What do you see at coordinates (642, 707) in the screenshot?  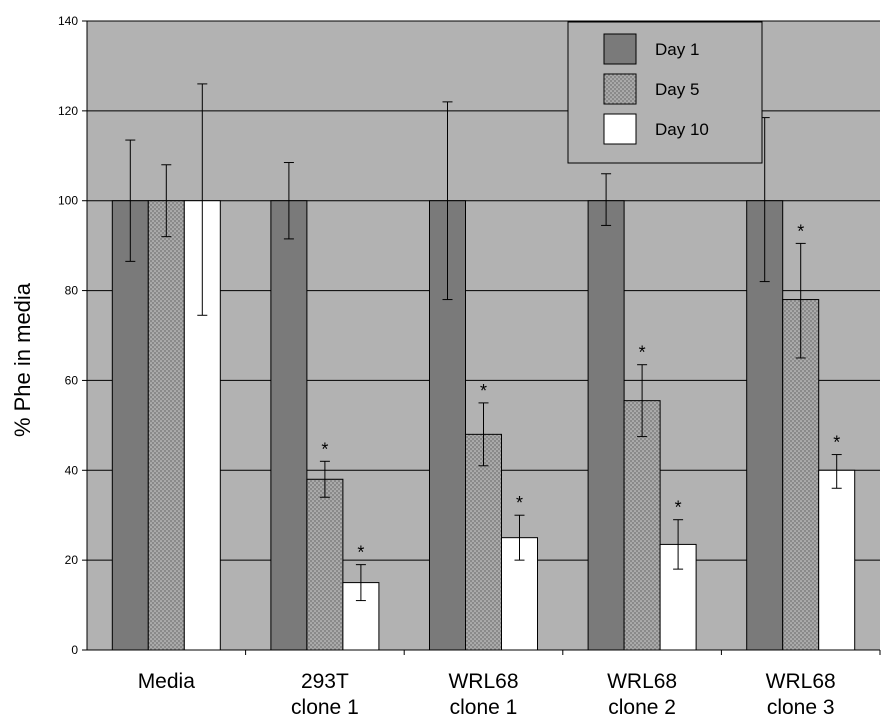 I see `category-label-line2: clone 2` at bounding box center [642, 707].